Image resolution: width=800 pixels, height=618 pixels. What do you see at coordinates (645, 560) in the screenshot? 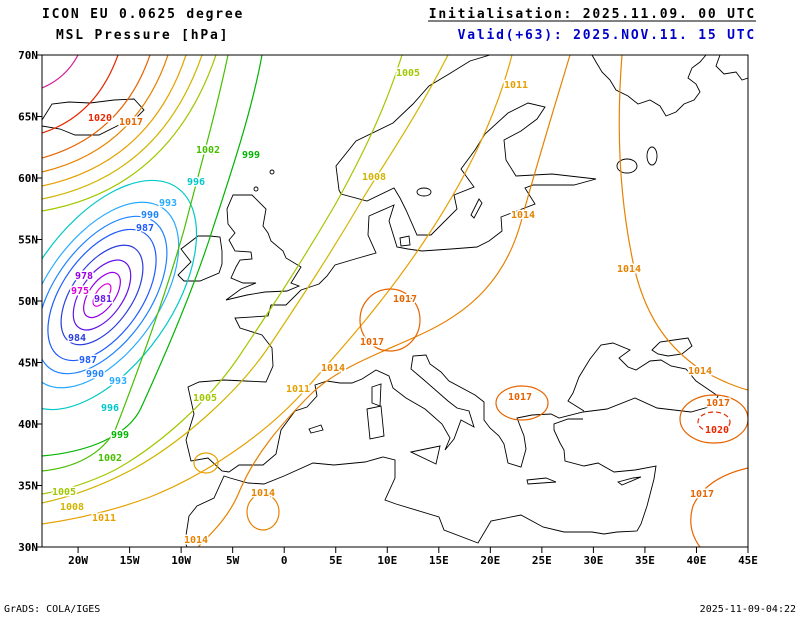
I see `lon-tick-label: 35E` at bounding box center [645, 560].